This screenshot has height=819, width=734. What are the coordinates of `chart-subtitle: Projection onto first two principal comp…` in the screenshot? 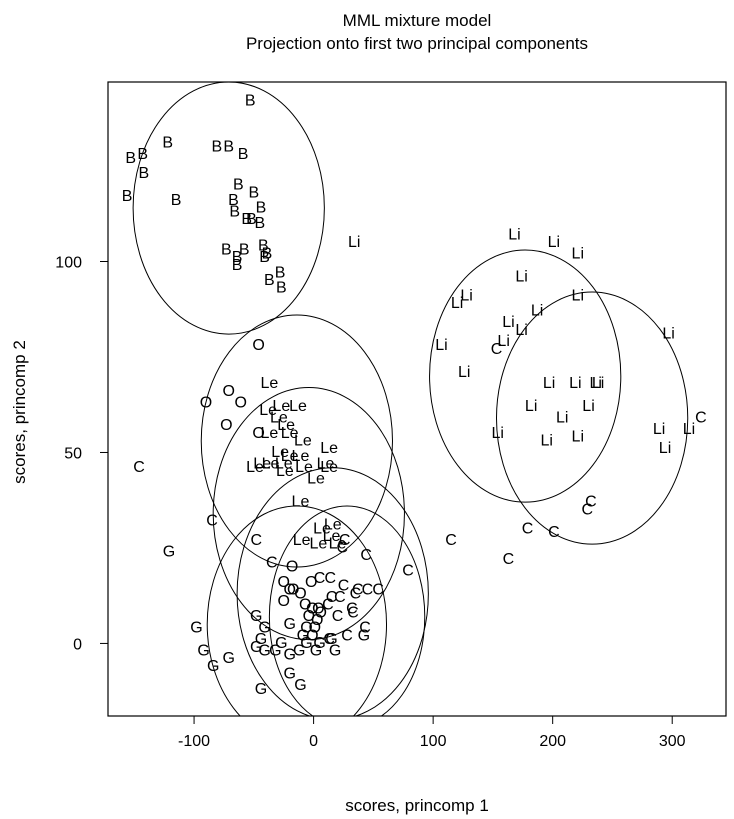 It's located at (417, 43).